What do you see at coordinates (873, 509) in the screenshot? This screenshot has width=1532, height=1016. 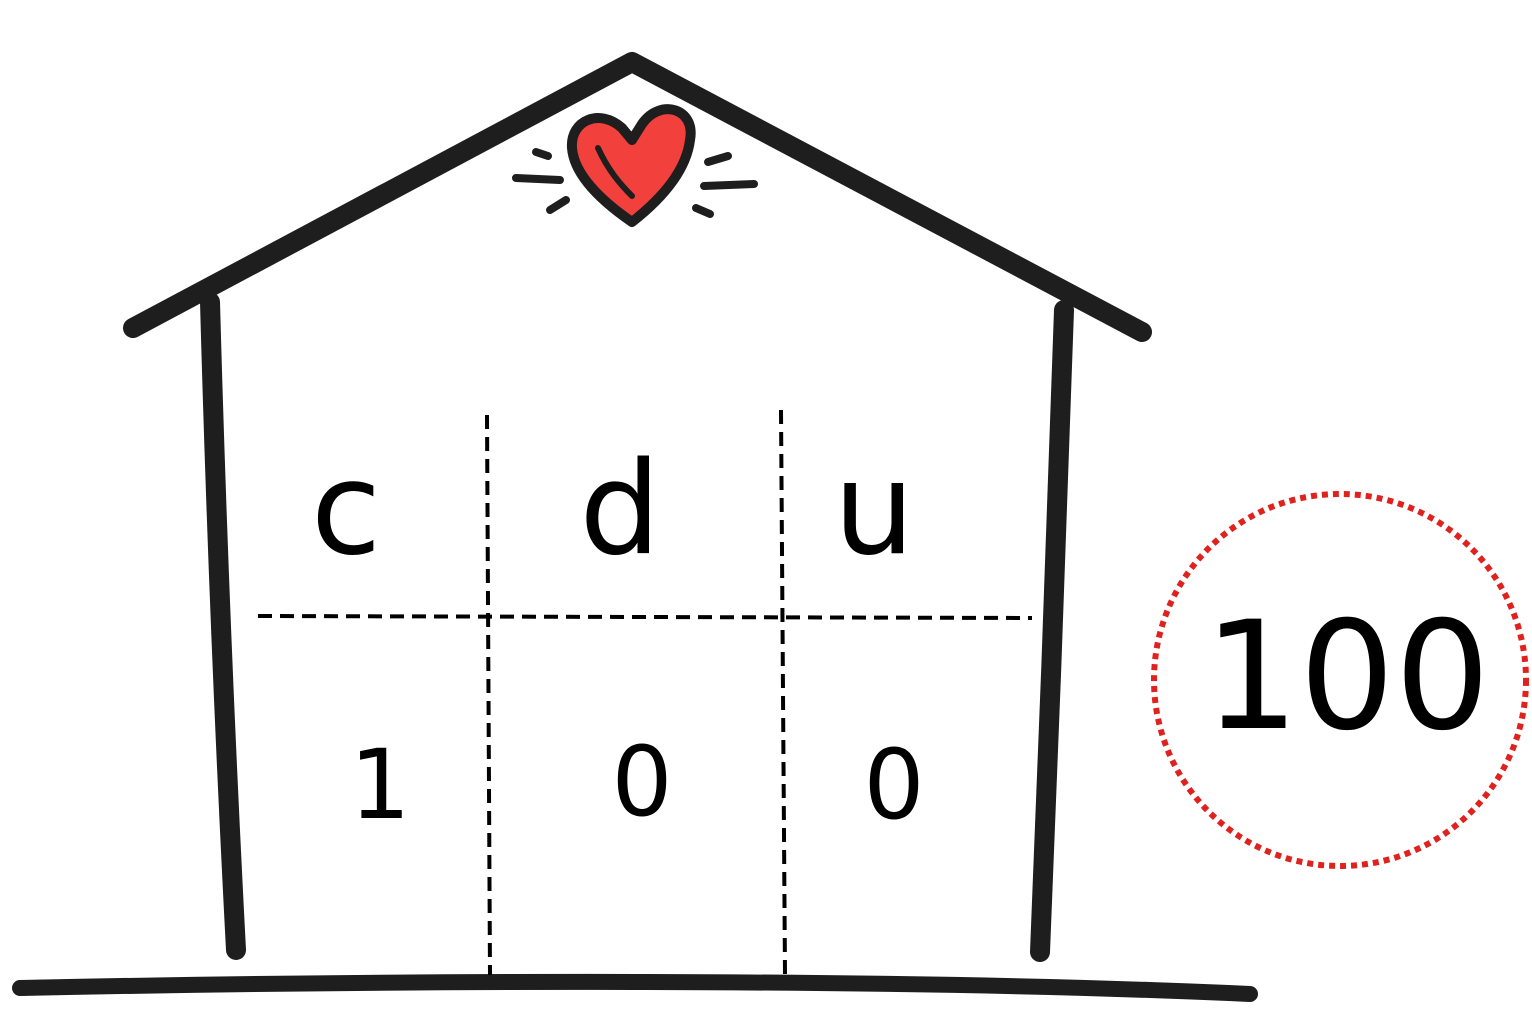 I see `header-units: u` at bounding box center [873, 509].